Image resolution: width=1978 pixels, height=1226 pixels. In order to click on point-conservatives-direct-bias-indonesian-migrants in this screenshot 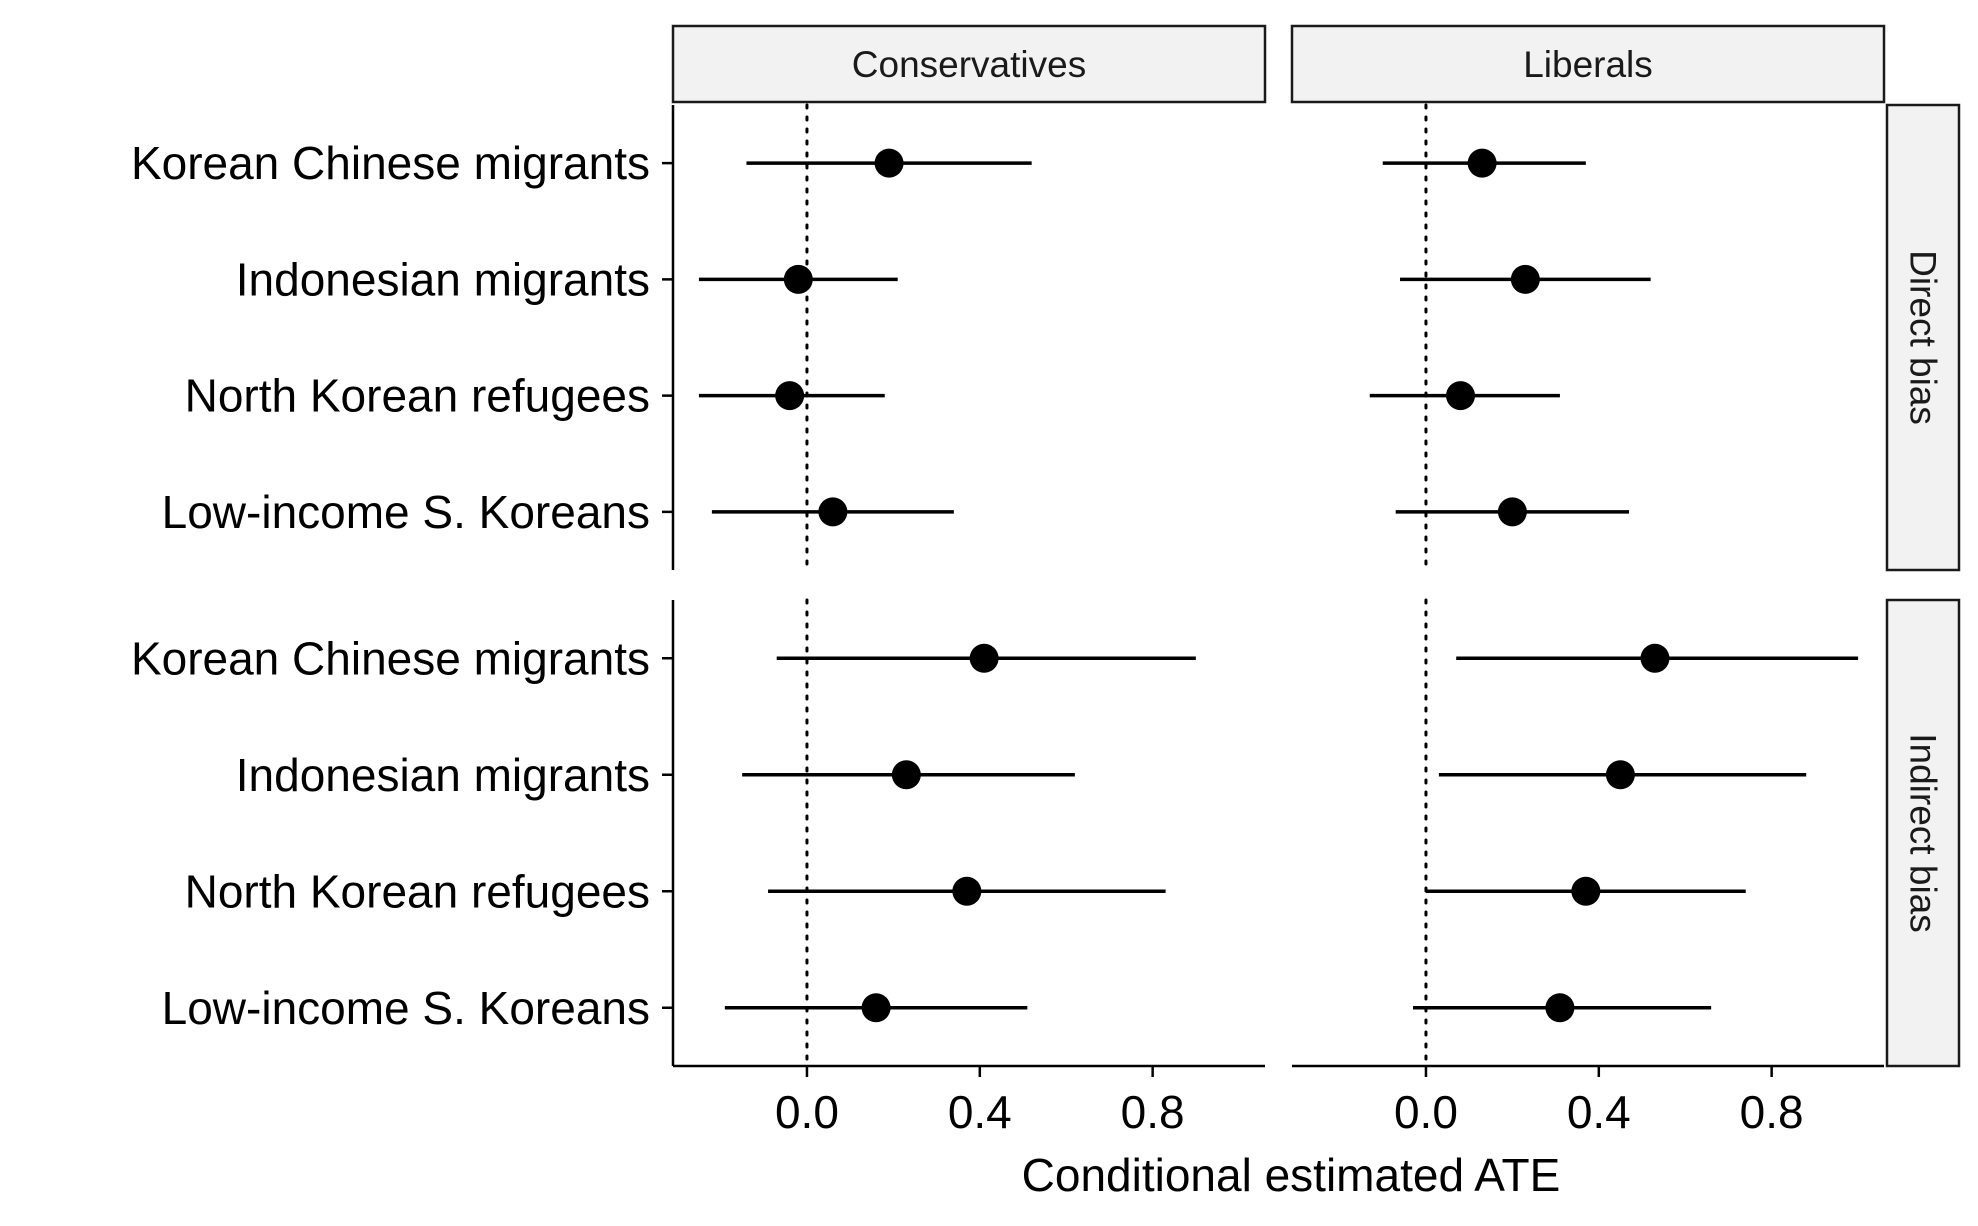, I will do `click(798, 279)`.